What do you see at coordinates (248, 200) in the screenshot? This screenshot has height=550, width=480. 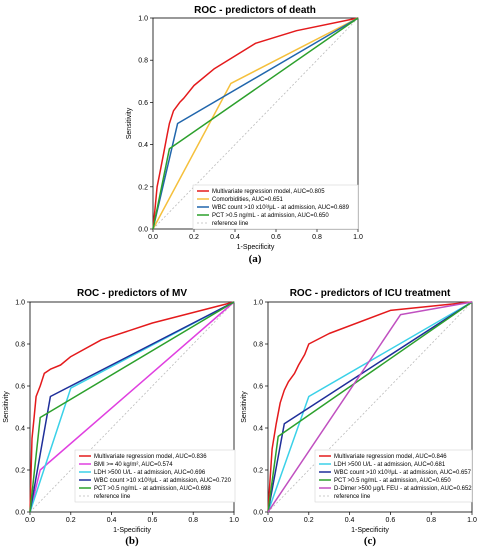 I see `legend-entry: Comorbidities, AUC=0.651` at bounding box center [248, 200].